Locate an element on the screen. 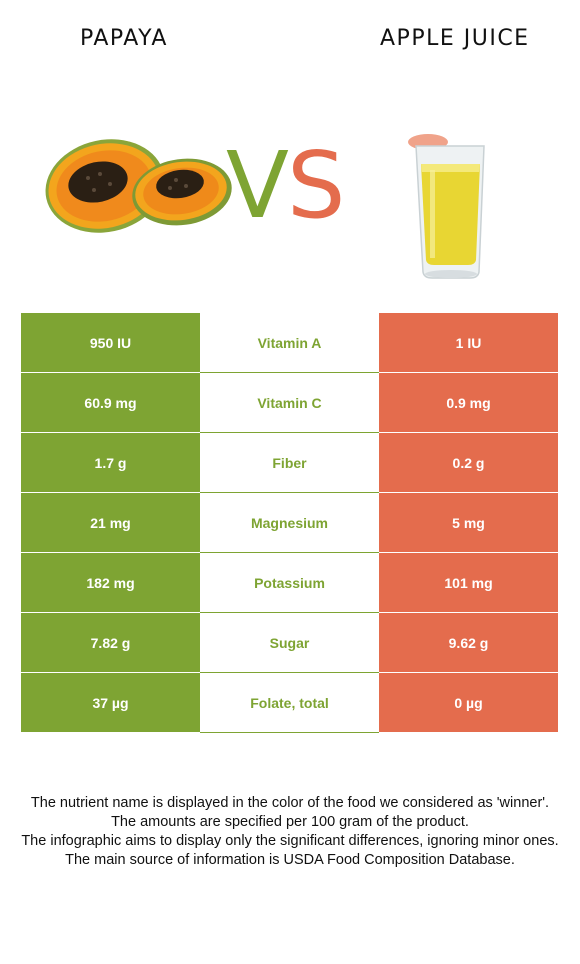 This screenshot has width=580, height=964. nutrient-name: Fiber is located at coordinates (289, 462).